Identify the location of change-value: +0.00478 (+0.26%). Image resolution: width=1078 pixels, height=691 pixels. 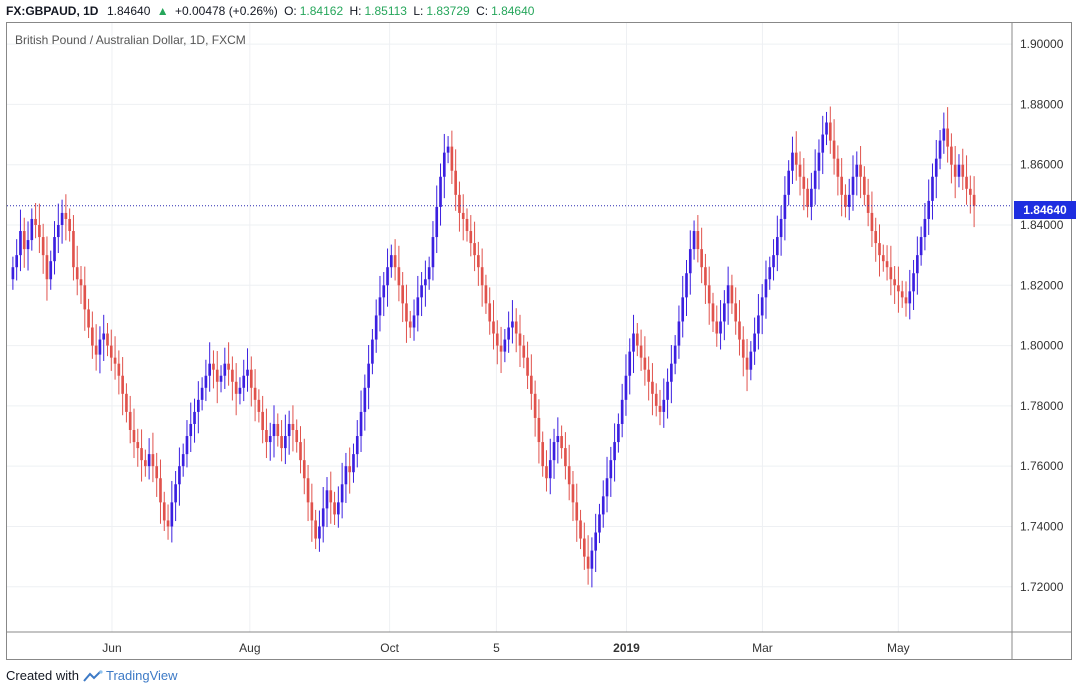
(226, 11).